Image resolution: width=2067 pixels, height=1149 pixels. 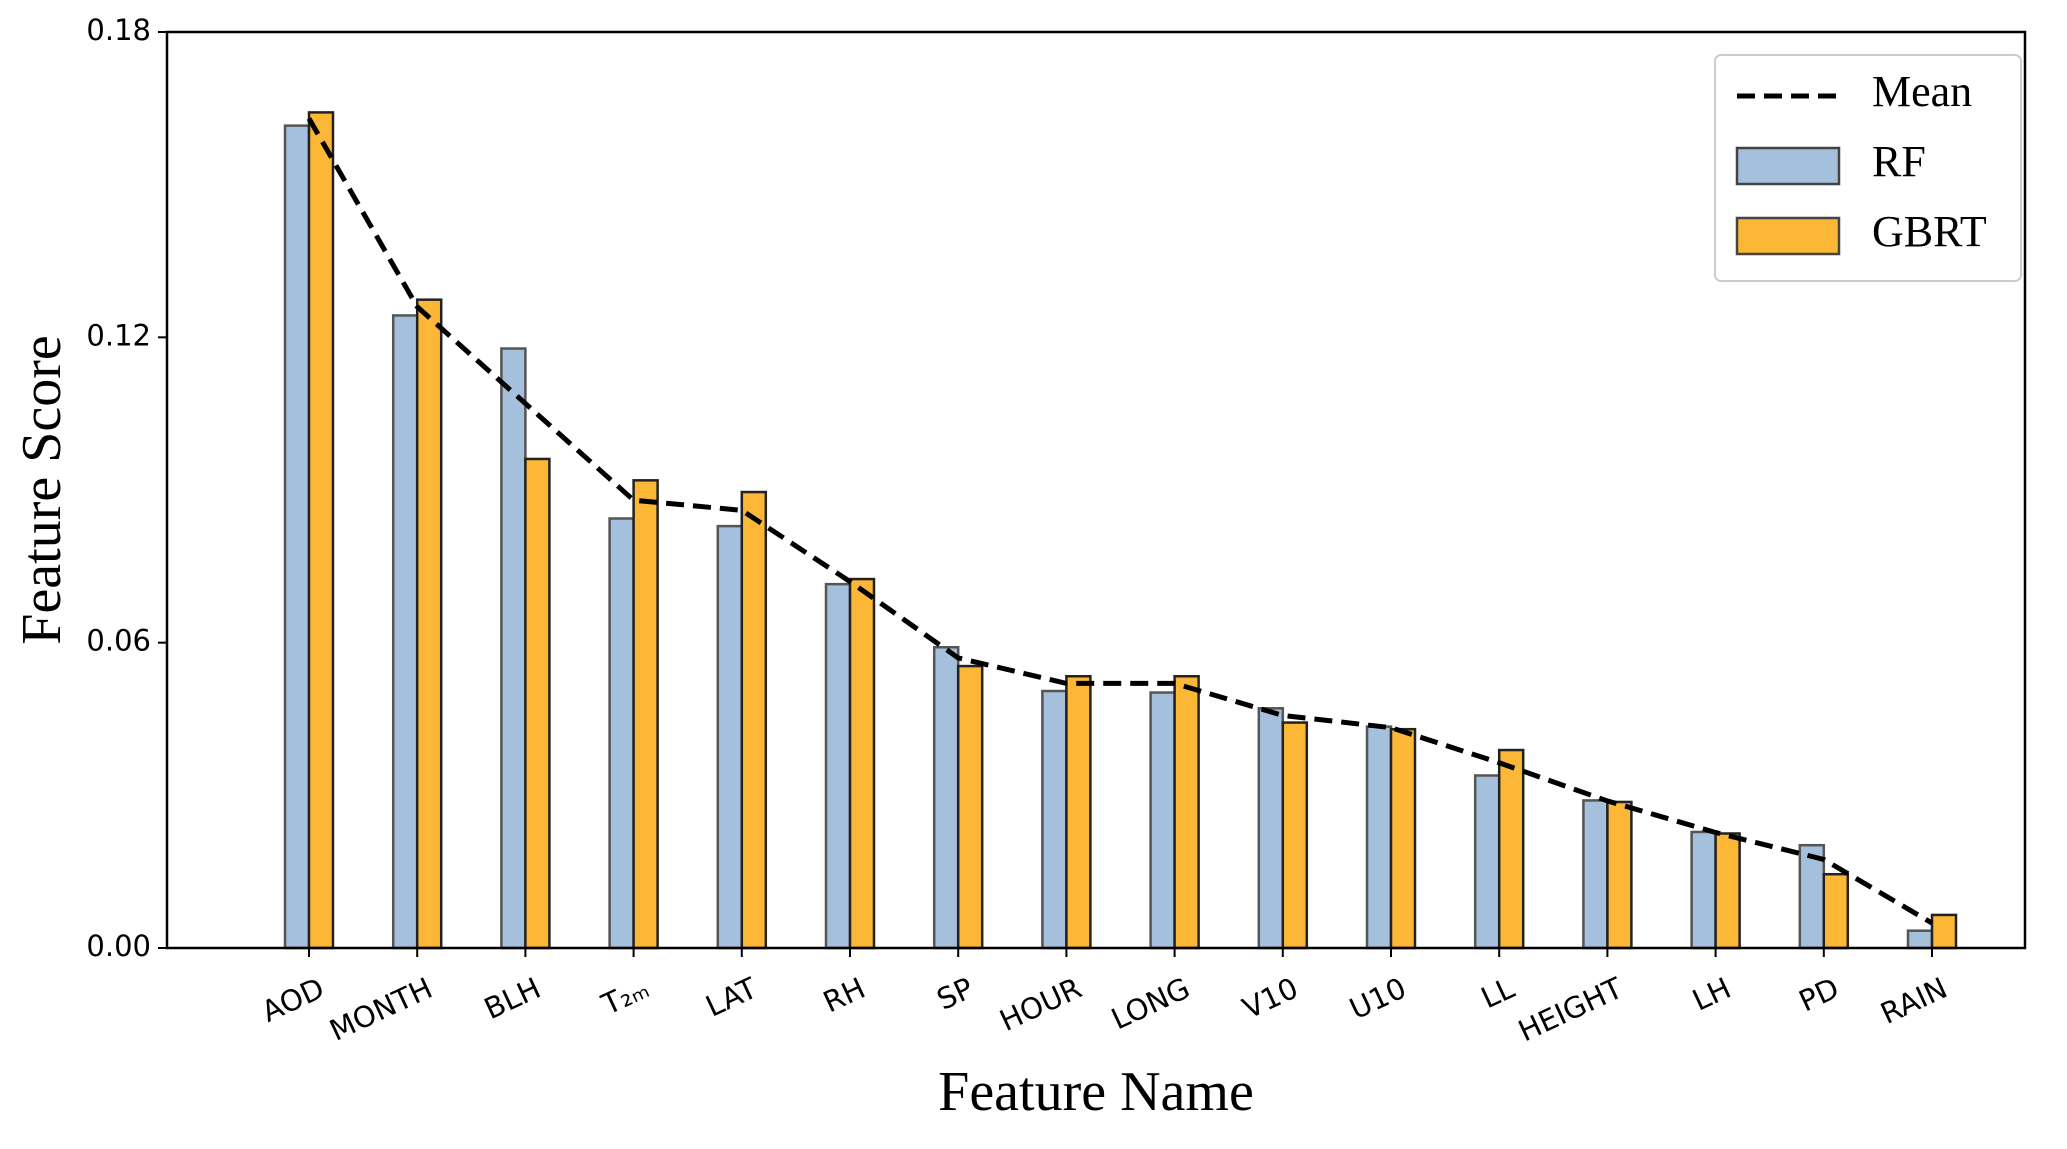 I want to click on x-tick-label: T₂ₘ, so click(x=625, y=996).